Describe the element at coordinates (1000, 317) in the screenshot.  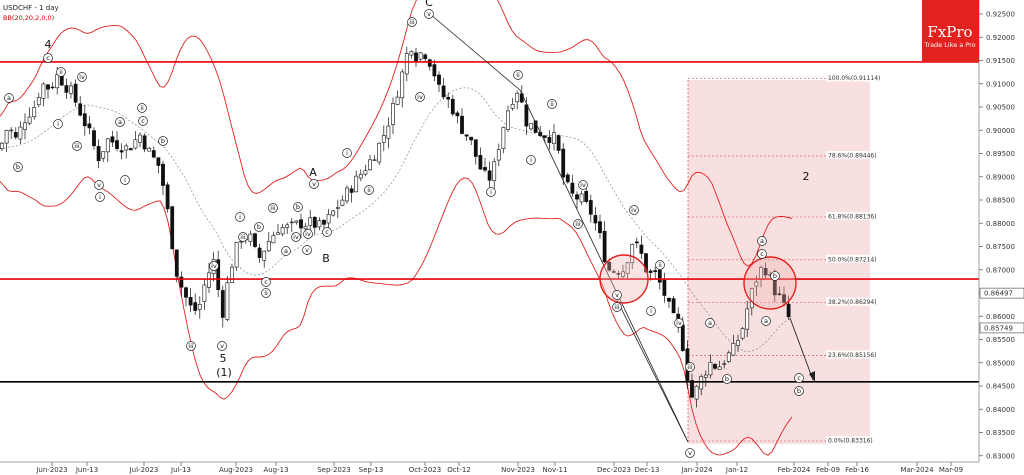
I see `price-tick-label: 0.86000` at that location.